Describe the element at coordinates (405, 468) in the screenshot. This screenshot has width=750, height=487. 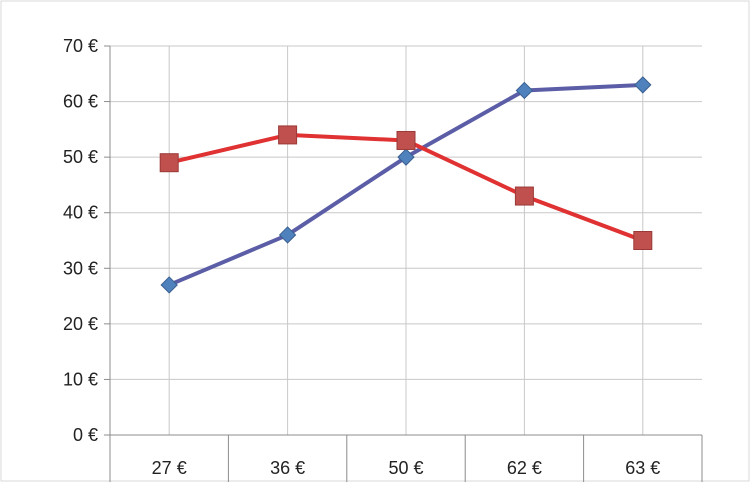
I see `x-tick-label: 50 €` at that location.